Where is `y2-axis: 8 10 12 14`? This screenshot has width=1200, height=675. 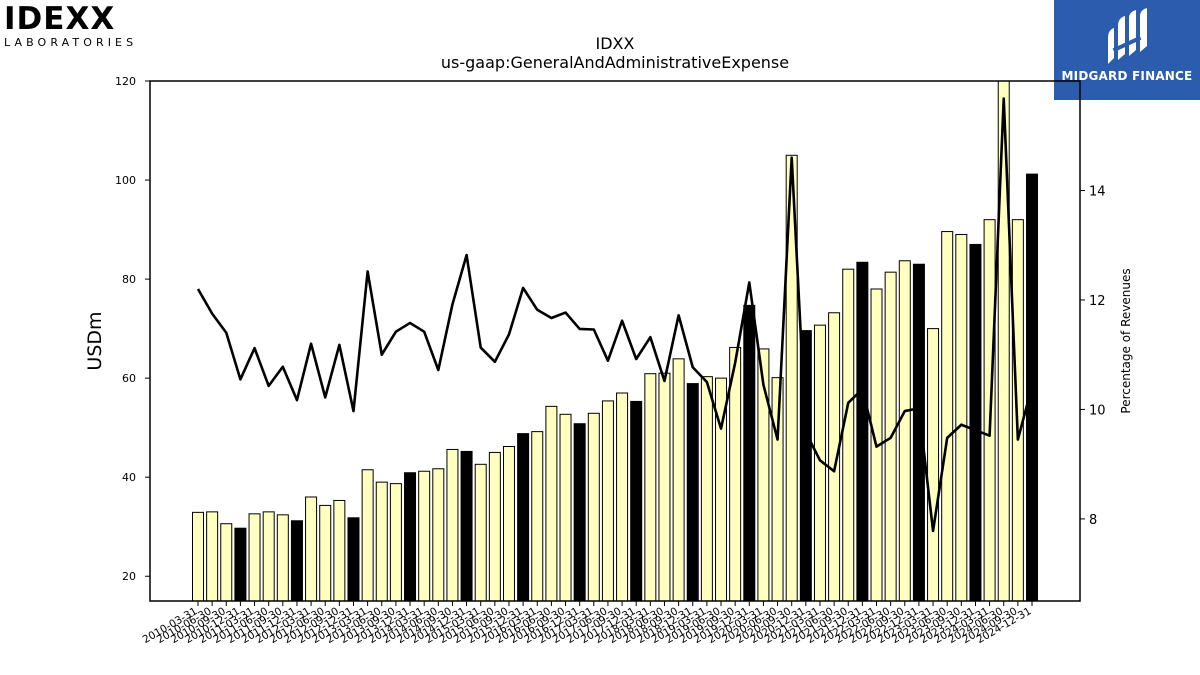 y2-axis: 8 10 12 14 is located at coordinates (1093, 356).